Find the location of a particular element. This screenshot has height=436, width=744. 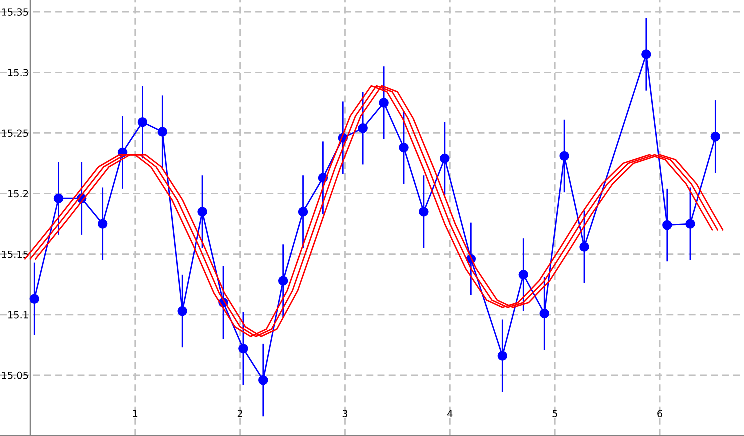

y-tick-label: 15.1 is located at coordinates (18, 315).